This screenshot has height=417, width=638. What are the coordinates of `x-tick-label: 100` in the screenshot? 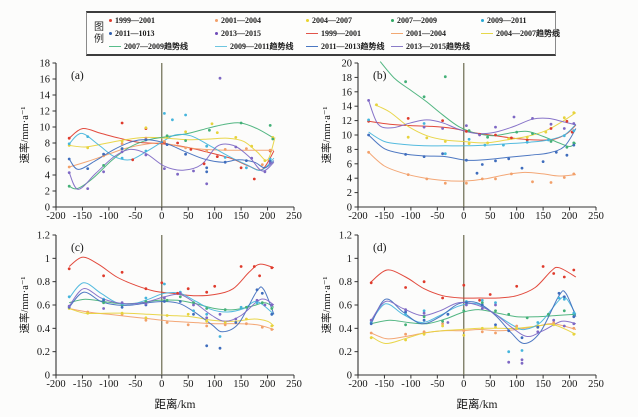 It's located at (215, 216).